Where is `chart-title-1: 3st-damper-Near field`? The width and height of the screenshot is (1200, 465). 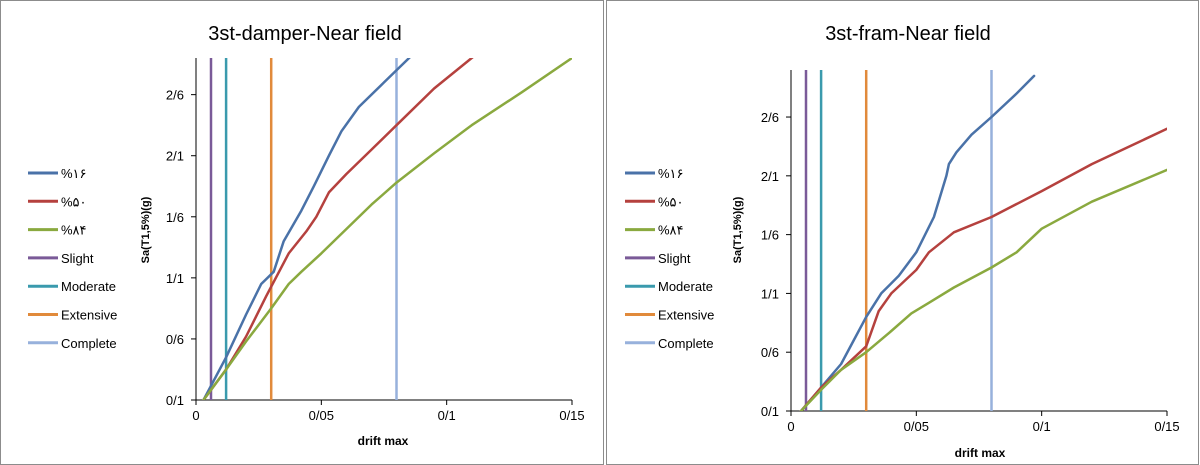
chart-title-1: 3st-damper-Near field is located at coordinates (304, 34).